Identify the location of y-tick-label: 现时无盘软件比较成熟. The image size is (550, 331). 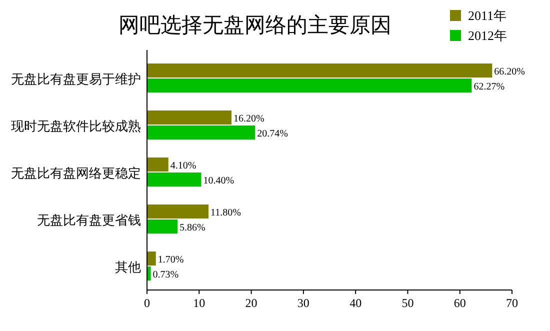
(76, 126).